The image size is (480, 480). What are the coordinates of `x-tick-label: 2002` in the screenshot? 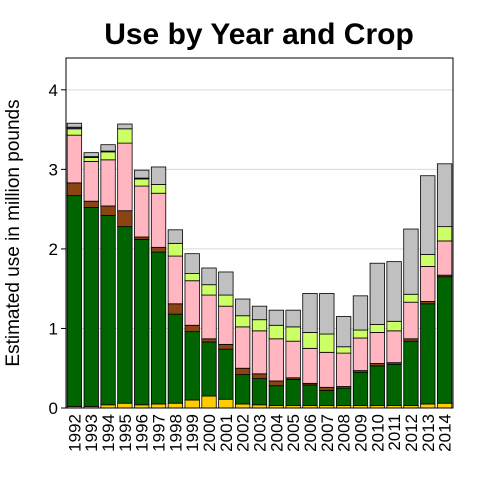 It's located at (243, 433).